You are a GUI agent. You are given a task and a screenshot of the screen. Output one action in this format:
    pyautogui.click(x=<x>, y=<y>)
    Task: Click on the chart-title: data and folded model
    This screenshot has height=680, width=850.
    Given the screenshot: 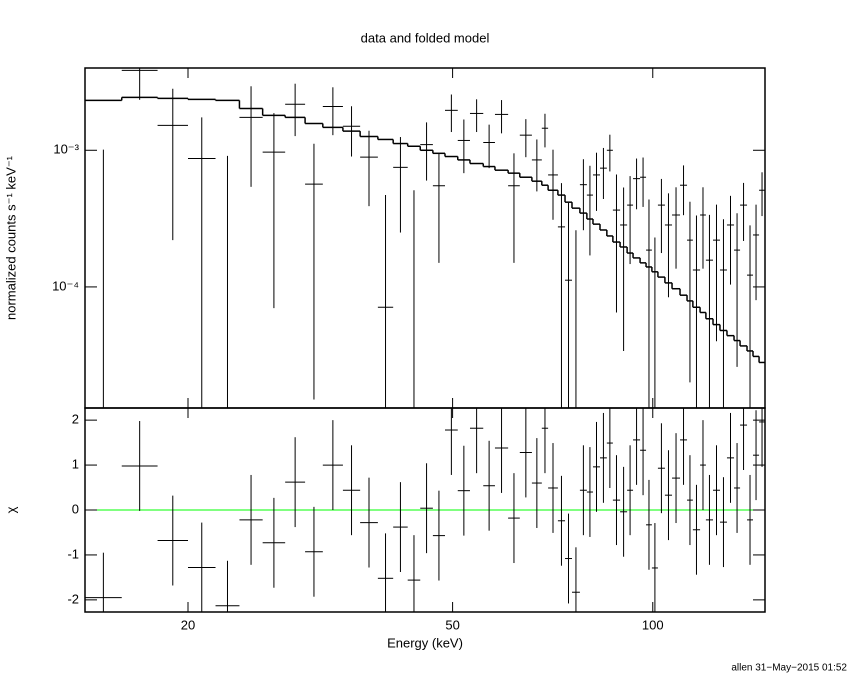 What is the action you would take?
    pyautogui.click(x=425, y=37)
    